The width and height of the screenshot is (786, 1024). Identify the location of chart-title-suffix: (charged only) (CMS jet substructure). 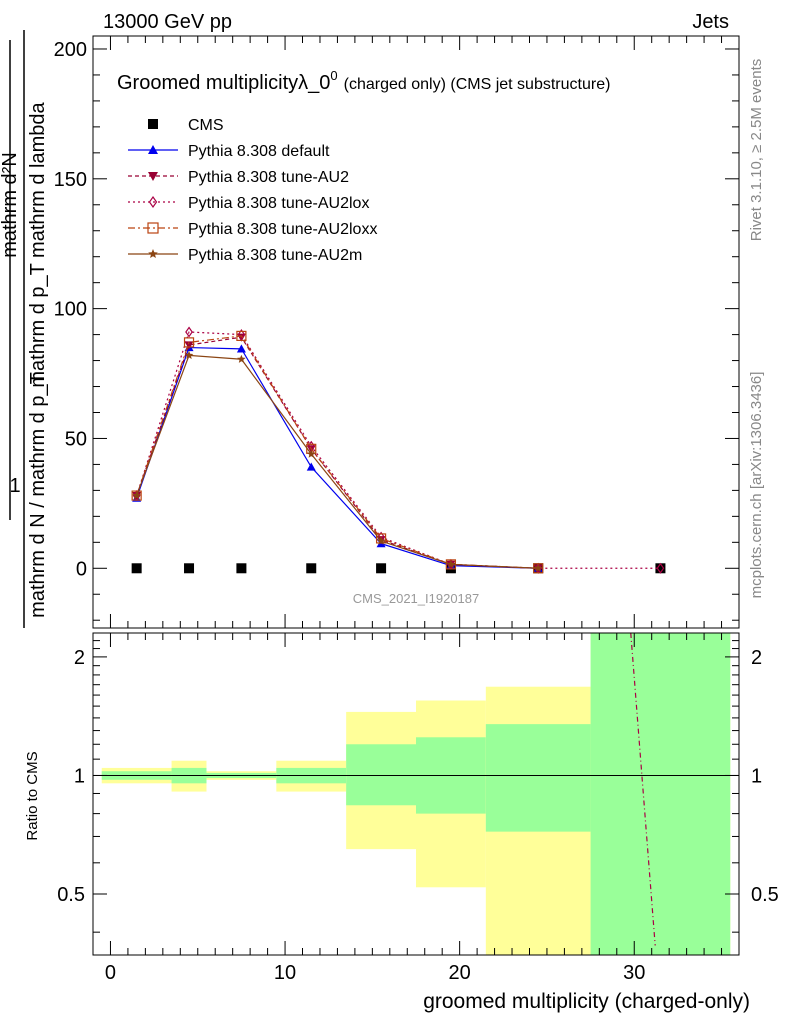
(477, 84).